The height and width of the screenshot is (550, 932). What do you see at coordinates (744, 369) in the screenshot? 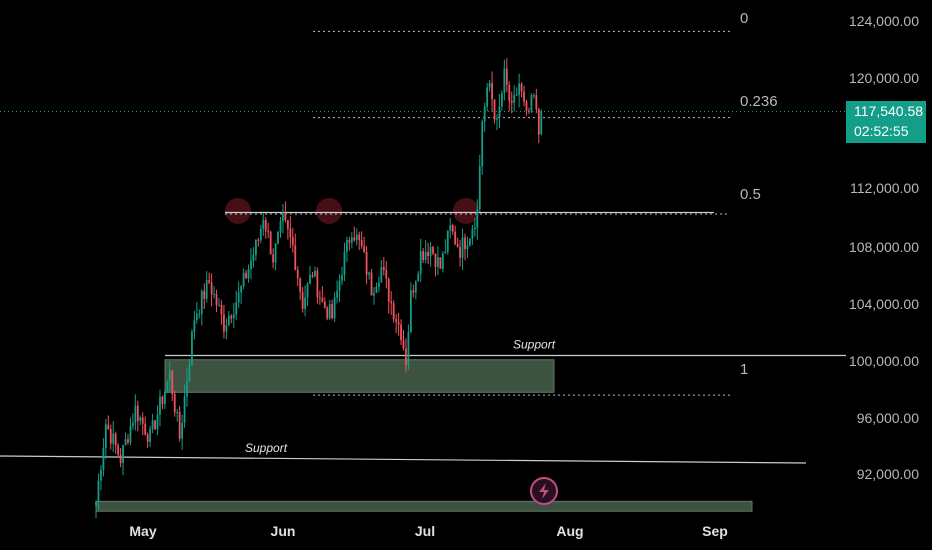
I see `fib-level-label: 1` at bounding box center [744, 369].